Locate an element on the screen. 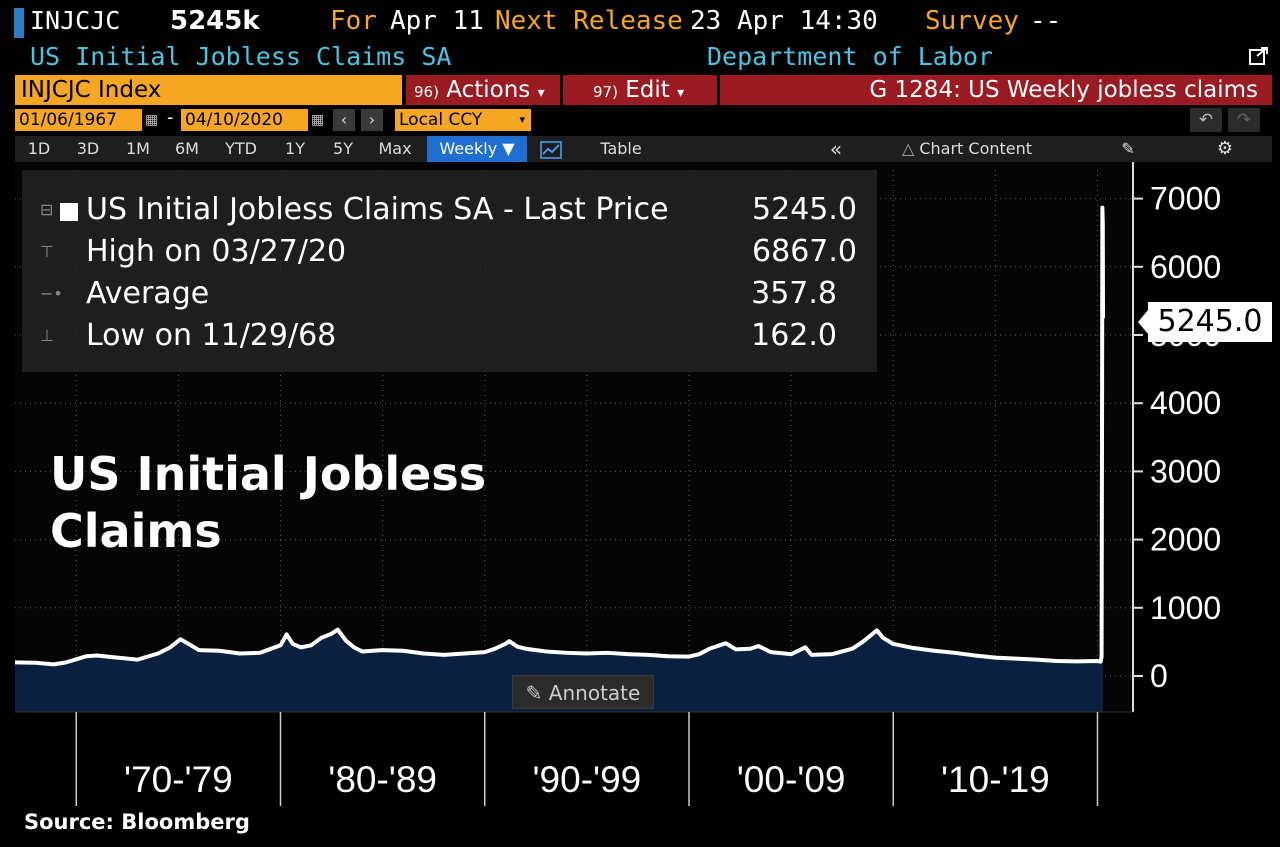  line-chart-icon is located at coordinates (551, 149).